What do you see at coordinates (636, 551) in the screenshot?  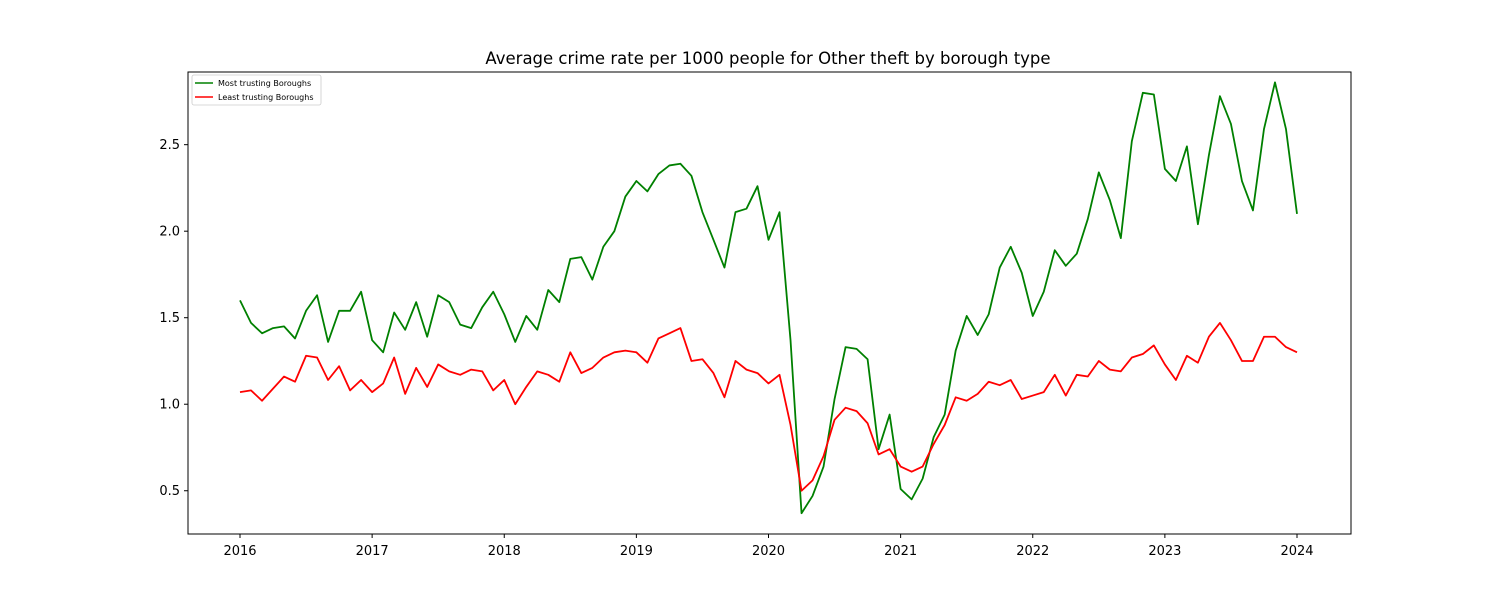 I see `x-tick-label: 2019` at bounding box center [636, 551].